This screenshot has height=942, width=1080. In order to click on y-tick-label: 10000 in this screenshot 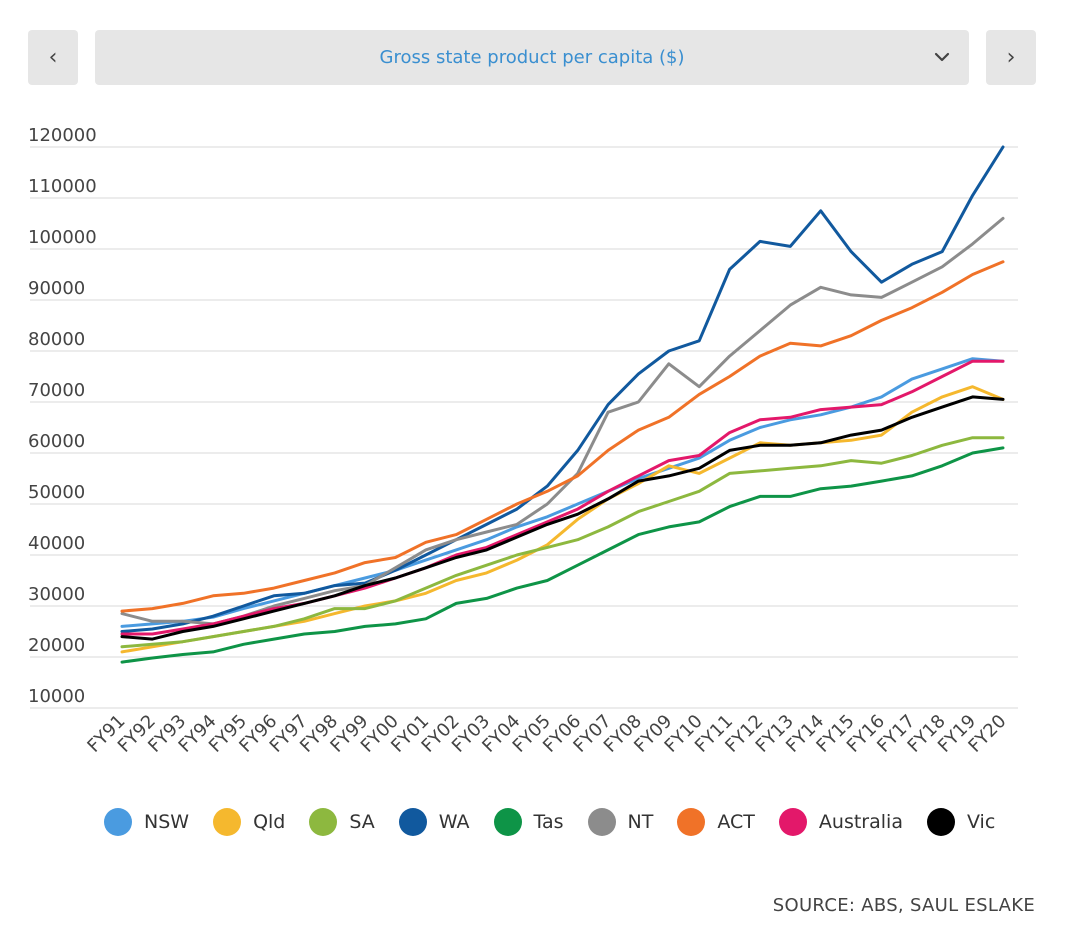, I will do `click(56, 696)`.